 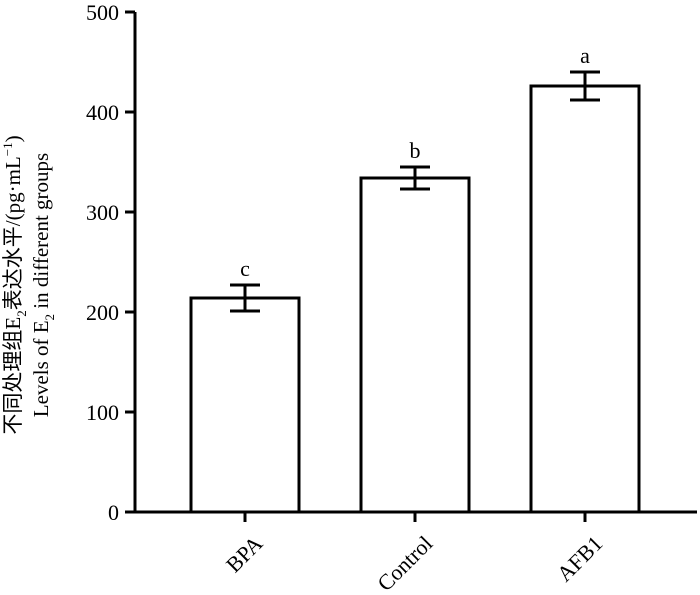 I want to click on x-tick-label: Control, so click(x=404, y=563).